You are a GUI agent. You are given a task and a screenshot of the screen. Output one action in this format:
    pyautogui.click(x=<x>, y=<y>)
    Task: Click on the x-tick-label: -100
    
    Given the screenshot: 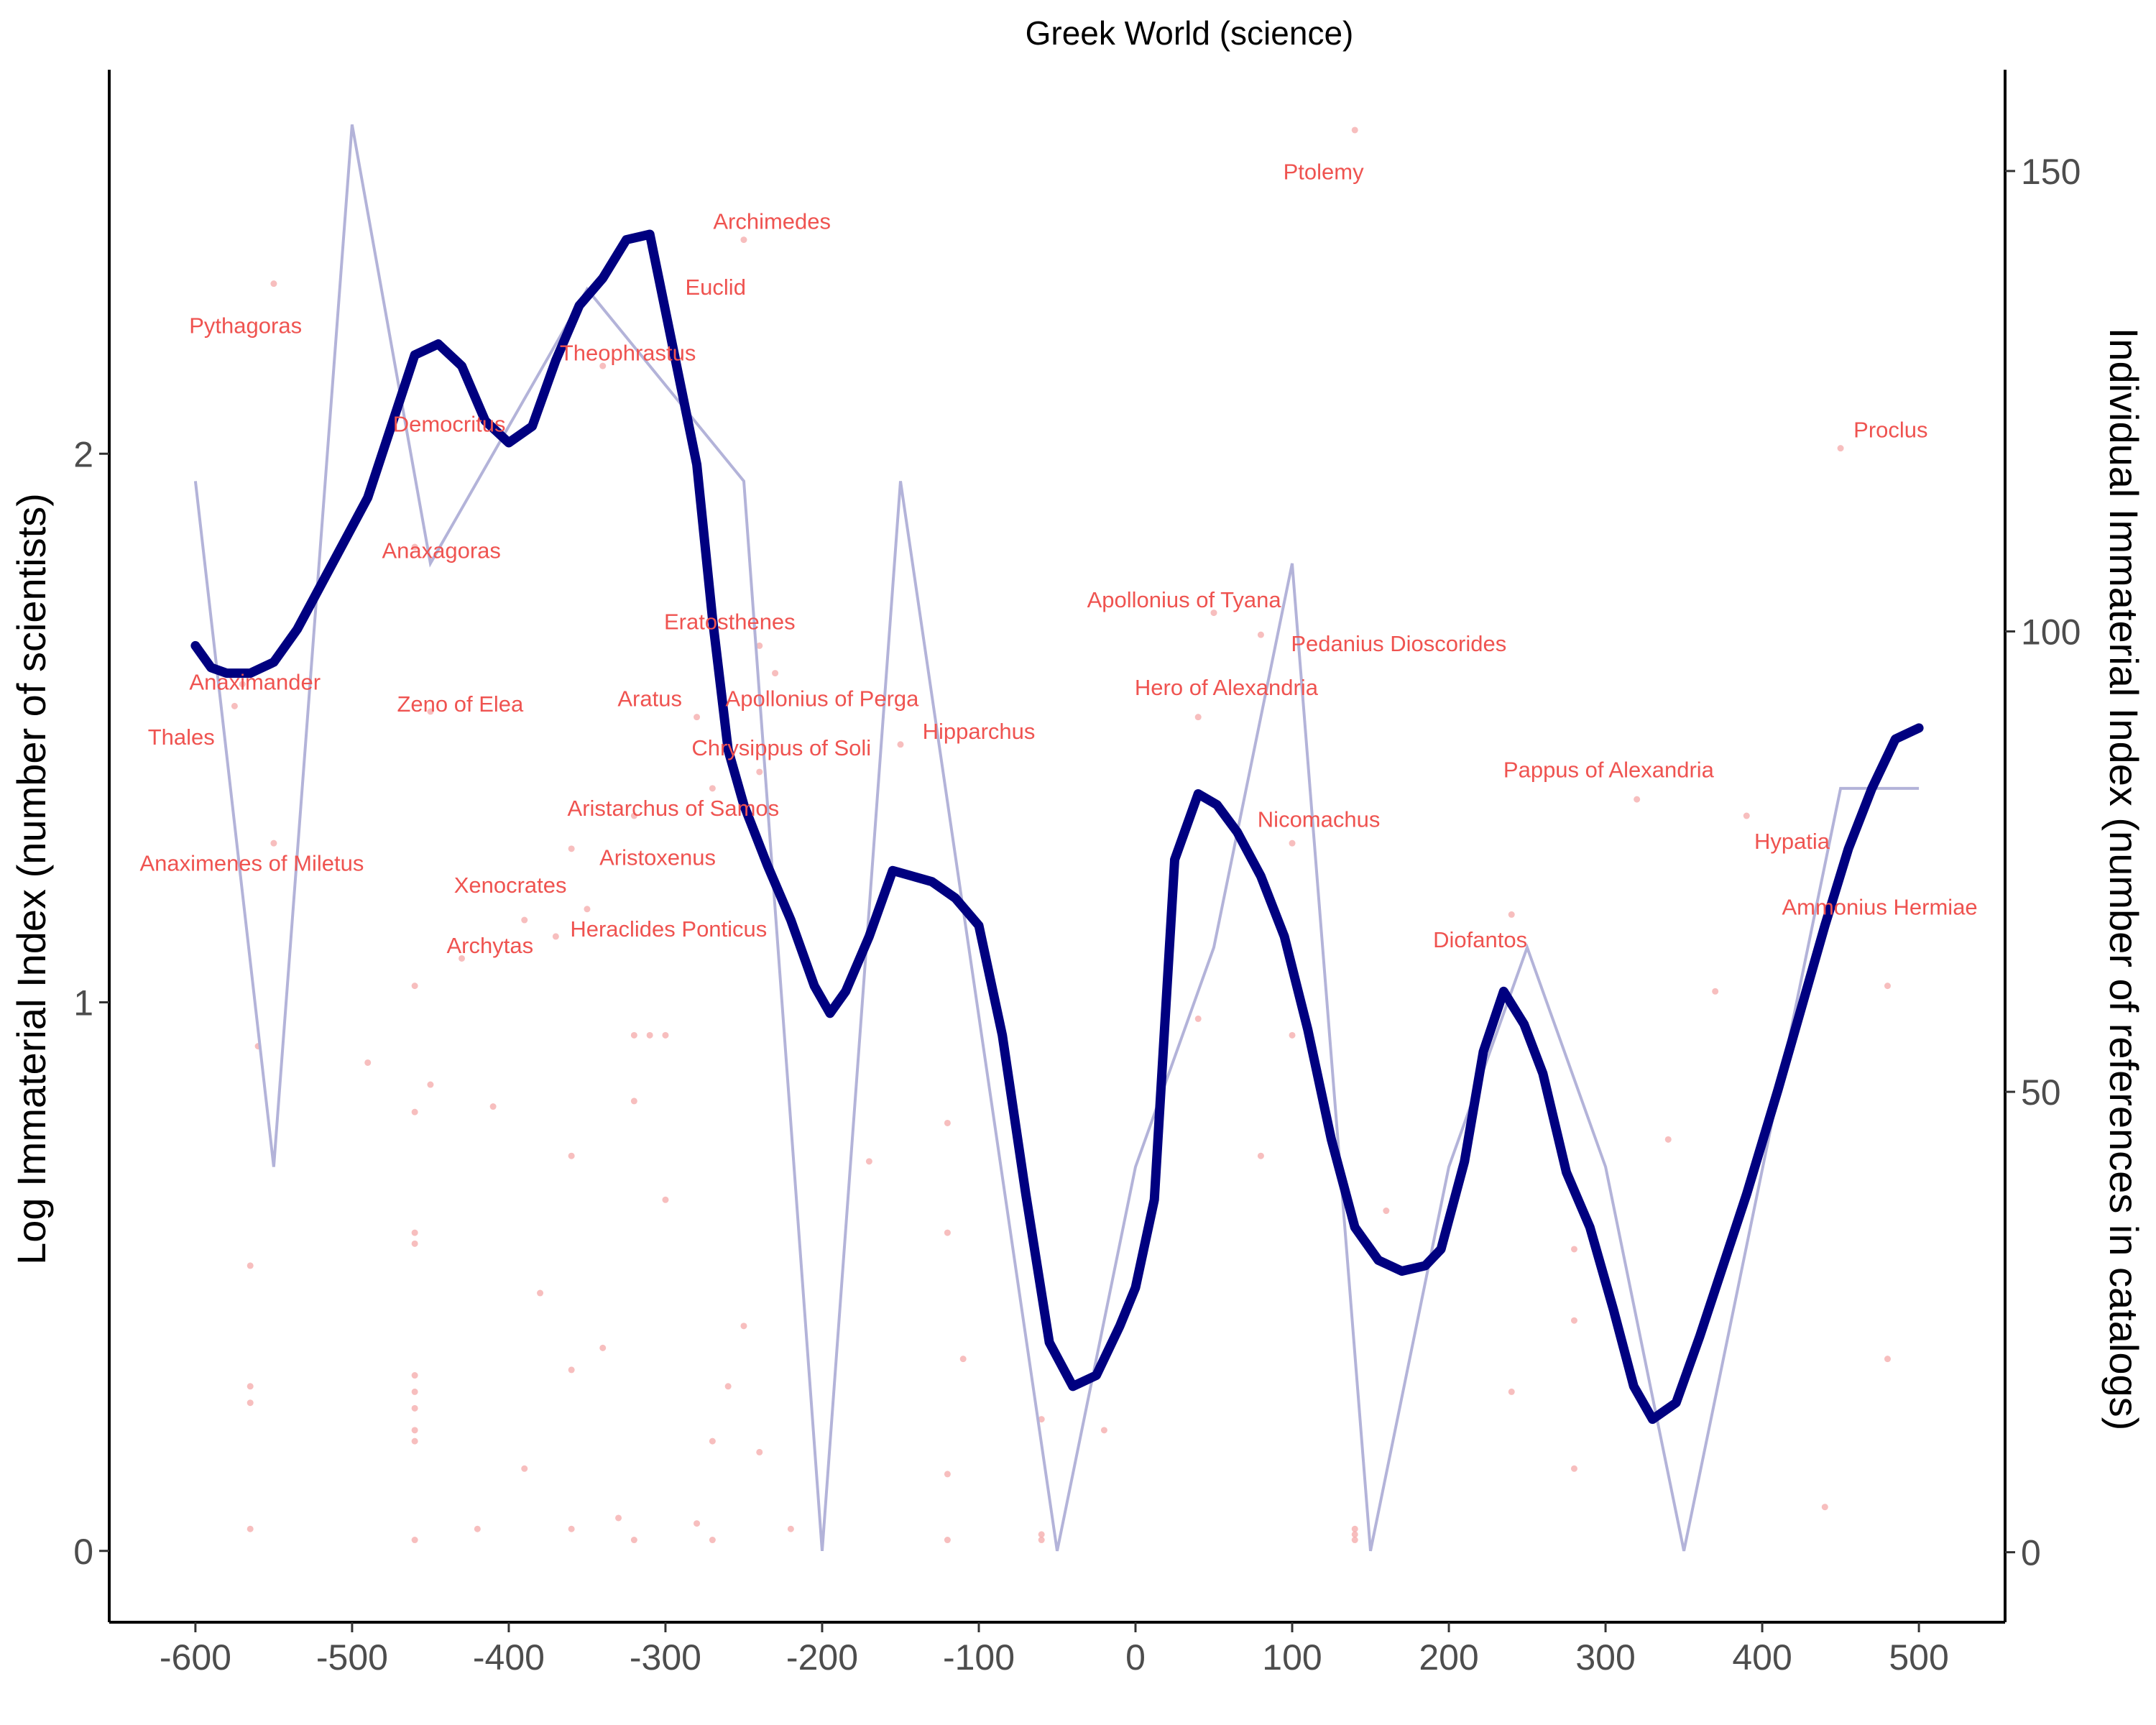 What is the action you would take?
    pyautogui.click(x=979, y=1657)
    